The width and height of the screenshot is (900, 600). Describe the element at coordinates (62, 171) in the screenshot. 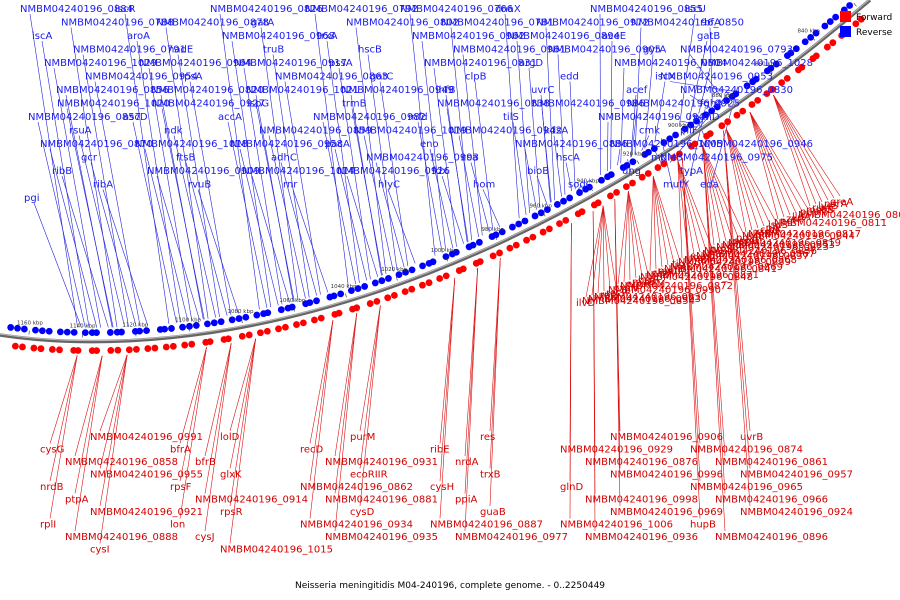

I see `reverse-gene-label: ribB` at that location.